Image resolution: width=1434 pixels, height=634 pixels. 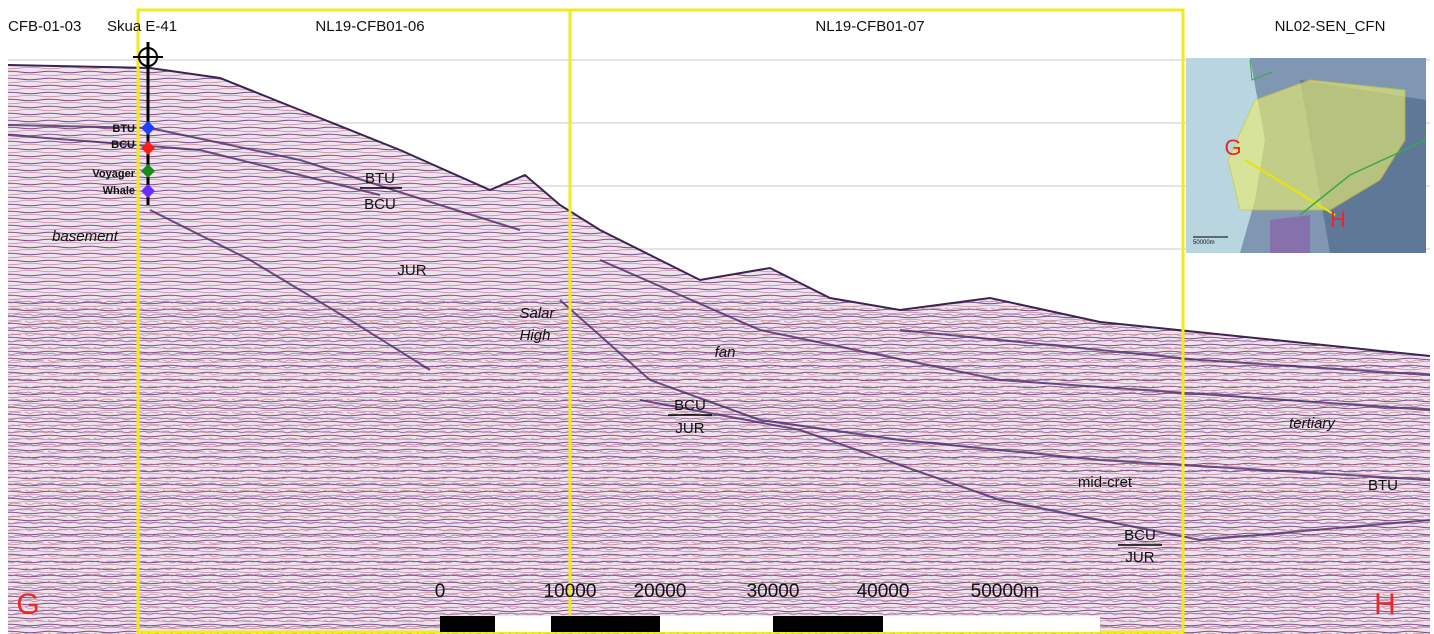 I want to click on scale-bar, so click(x=770, y=624).